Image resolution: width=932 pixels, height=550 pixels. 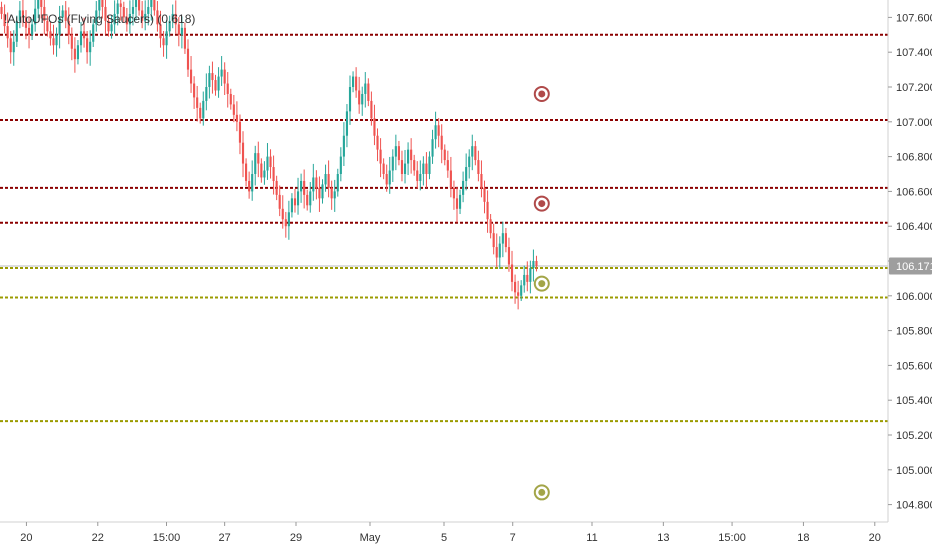 What do you see at coordinates (732, 538) in the screenshot?
I see `x-tick-label: 15:00` at bounding box center [732, 538].